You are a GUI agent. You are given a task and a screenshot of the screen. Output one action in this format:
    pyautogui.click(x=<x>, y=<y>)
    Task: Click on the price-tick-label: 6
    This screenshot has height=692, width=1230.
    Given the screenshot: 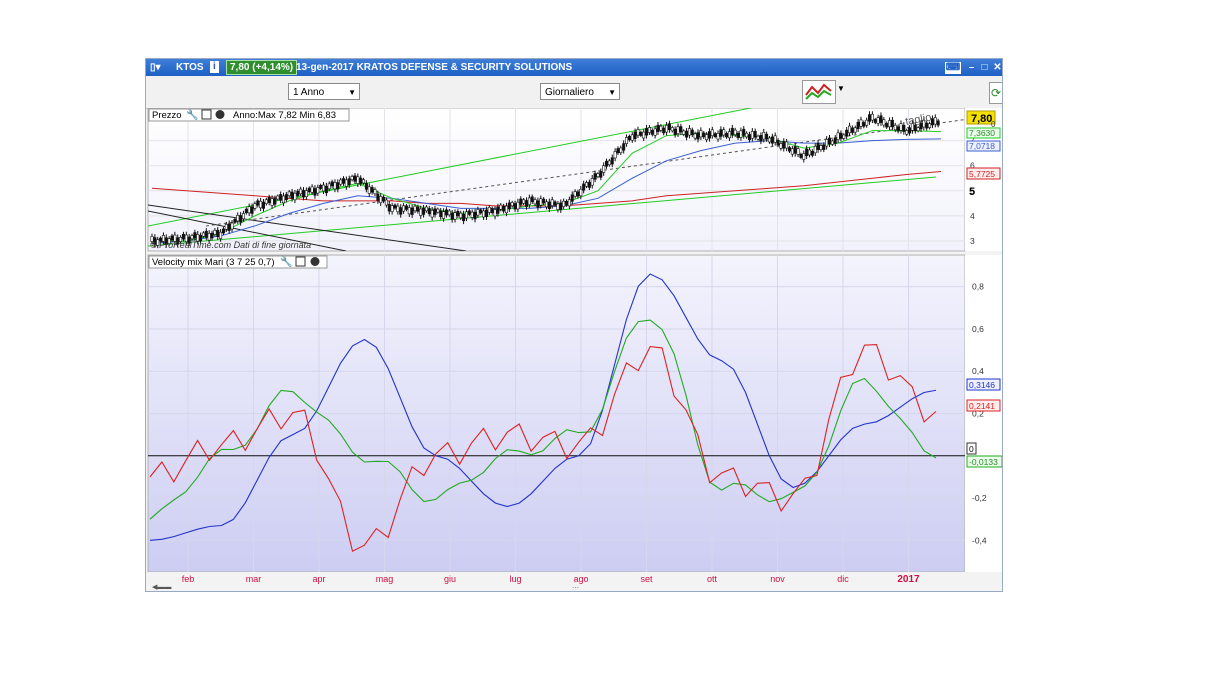 What is the action you would take?
    pyautogui.click(x=972, y=166)
    